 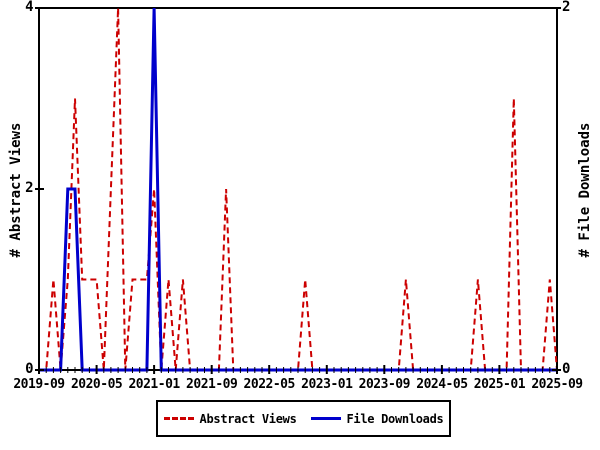 I want to click on legend-solid-line-sample, so click(x=325, y=418).